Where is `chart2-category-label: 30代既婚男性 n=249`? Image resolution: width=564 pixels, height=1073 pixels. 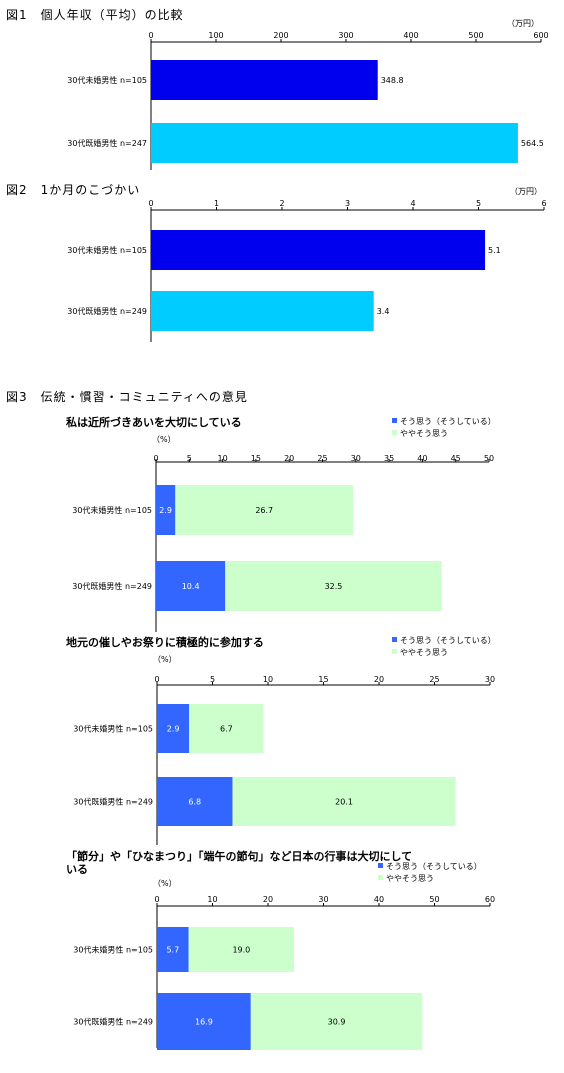 chart2-category-label: 30代既婚男性 n=249 is located at coordinates (107, 311).